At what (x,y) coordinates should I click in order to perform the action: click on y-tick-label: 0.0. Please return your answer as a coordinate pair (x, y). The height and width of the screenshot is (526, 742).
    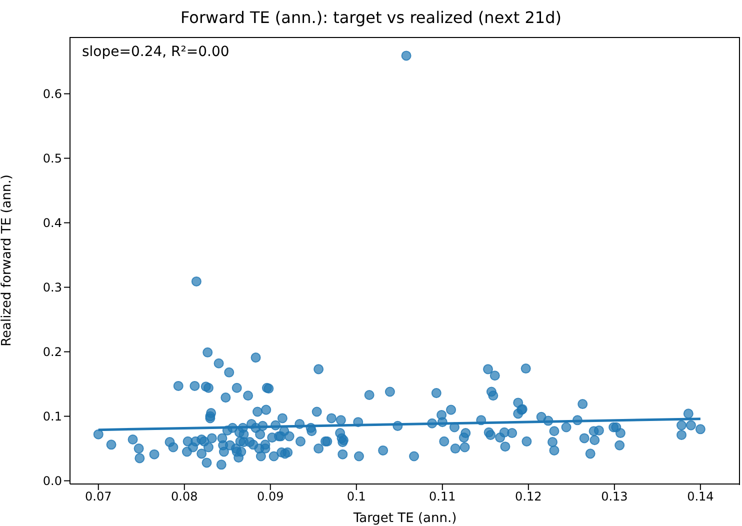
    Looking at the image, I should click on (52, 481).